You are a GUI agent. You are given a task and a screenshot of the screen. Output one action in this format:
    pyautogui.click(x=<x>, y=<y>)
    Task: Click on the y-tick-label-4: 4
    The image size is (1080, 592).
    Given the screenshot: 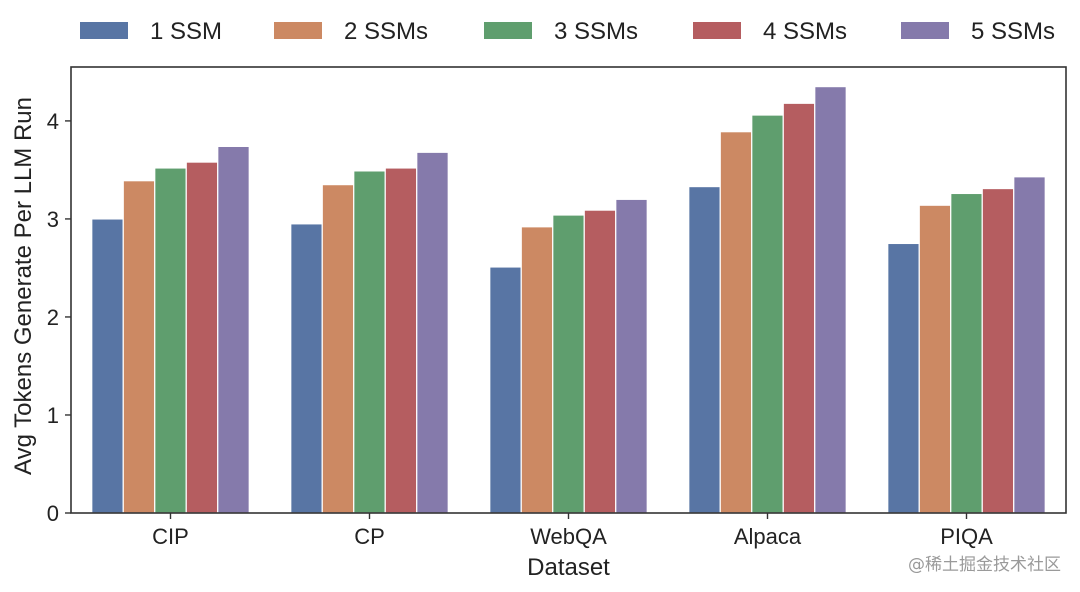 What is the action you would take?
    pyautogui.click(x=53, y=121)
    